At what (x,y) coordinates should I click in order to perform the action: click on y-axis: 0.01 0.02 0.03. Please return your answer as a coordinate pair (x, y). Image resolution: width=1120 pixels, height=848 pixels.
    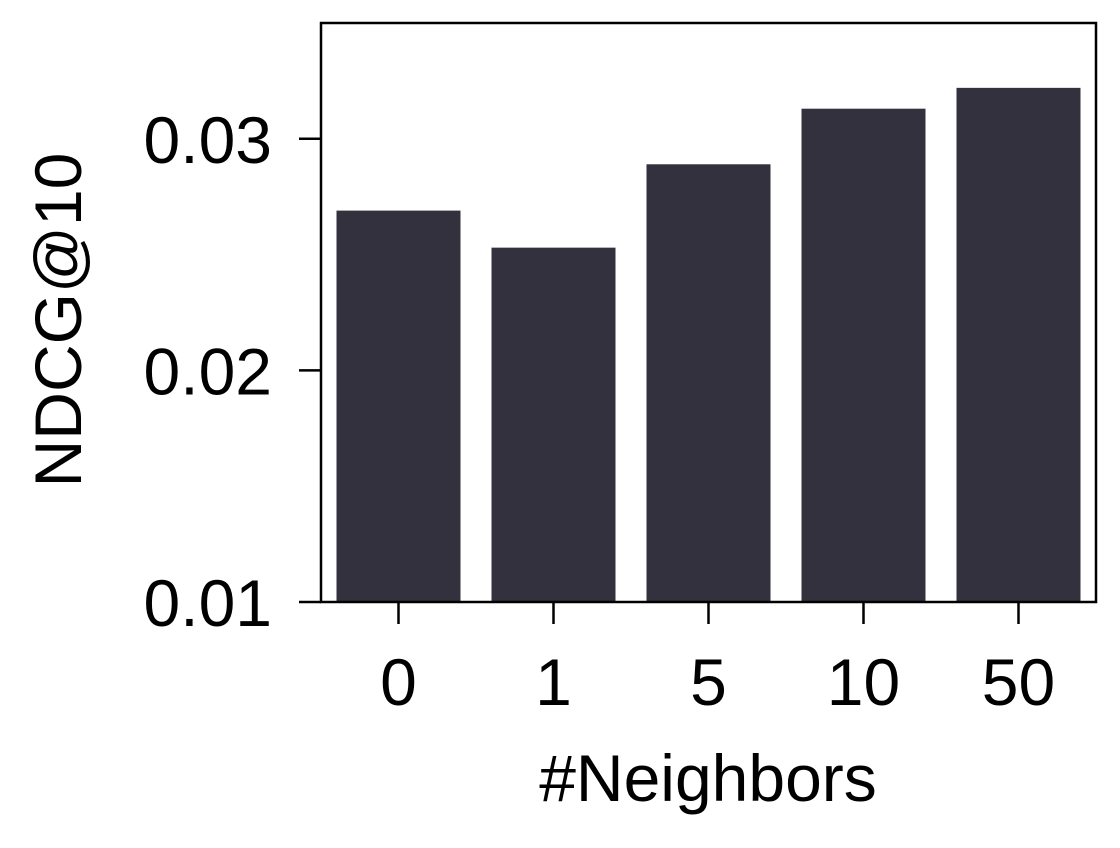
    Looking at the image, I should click on (232, 371).